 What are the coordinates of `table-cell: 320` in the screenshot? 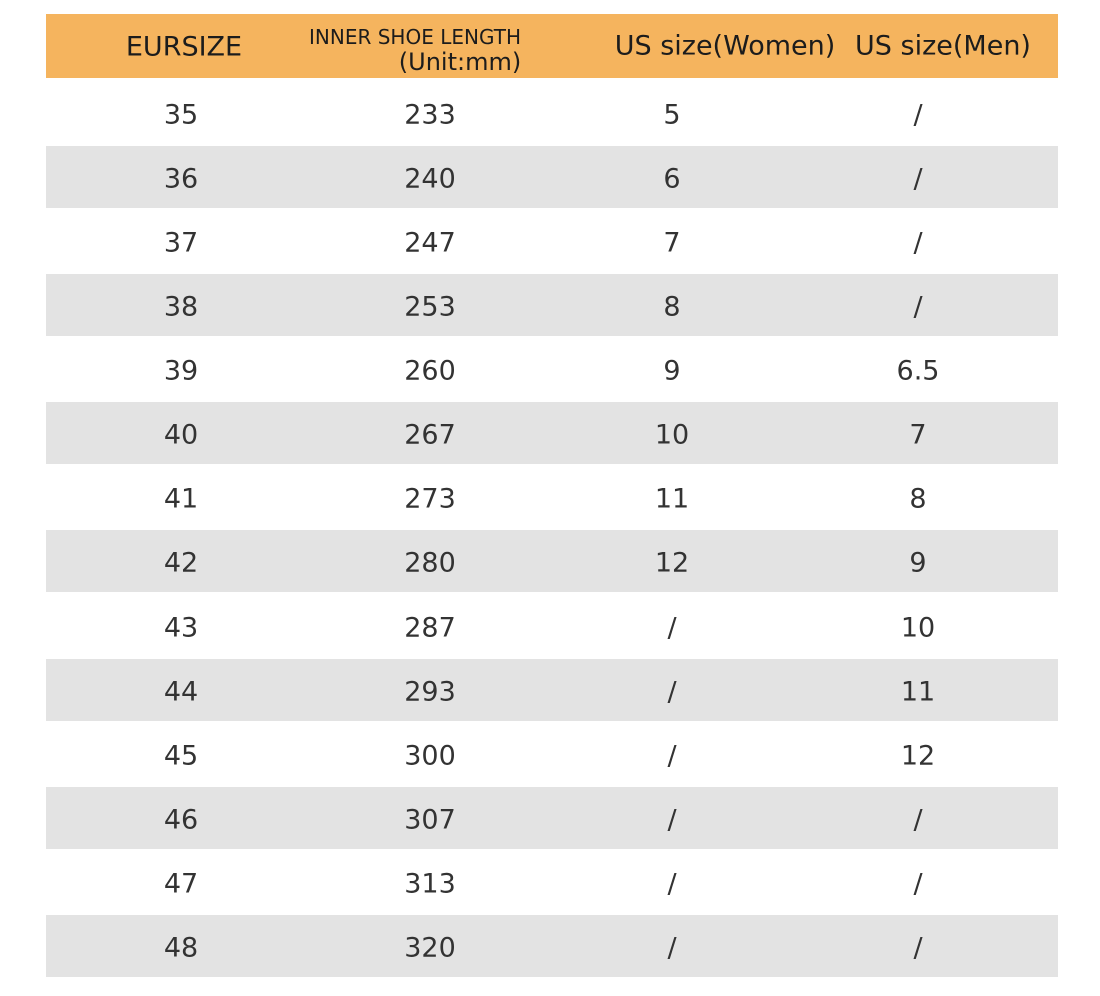 It's located at (430, 948).